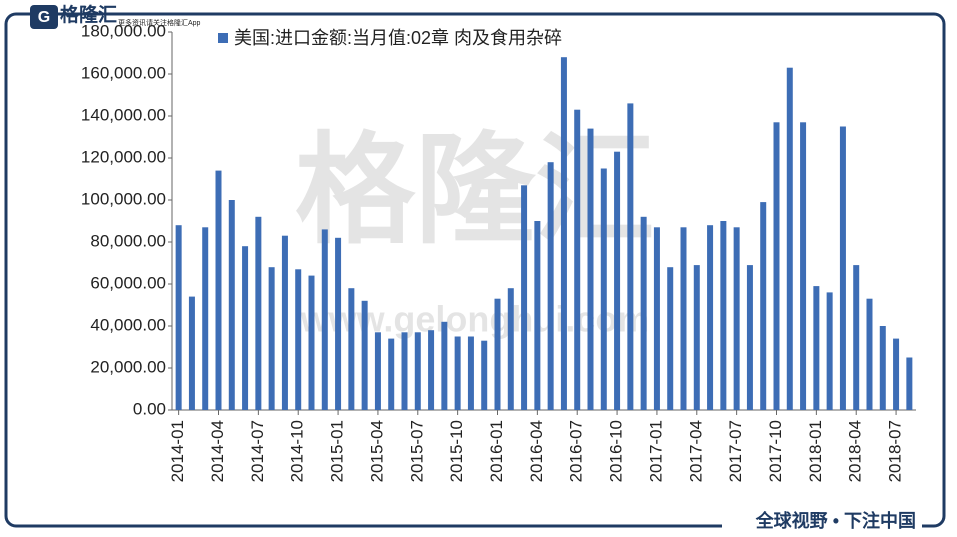 The height and width of the screenshot is (537, 957). Describe the element at coordinates (576, 451) in the screenshot. I see `x-tick-label: 2016-07` at that location.